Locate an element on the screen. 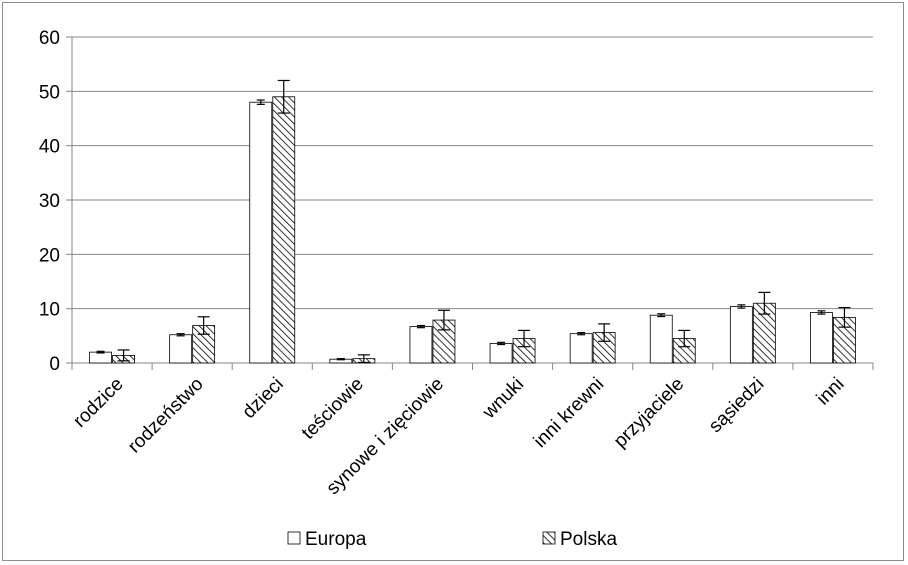 The height and width of the screenshot is (565, 908). category-label: przyjaciele is located at coordinates (649, 413).